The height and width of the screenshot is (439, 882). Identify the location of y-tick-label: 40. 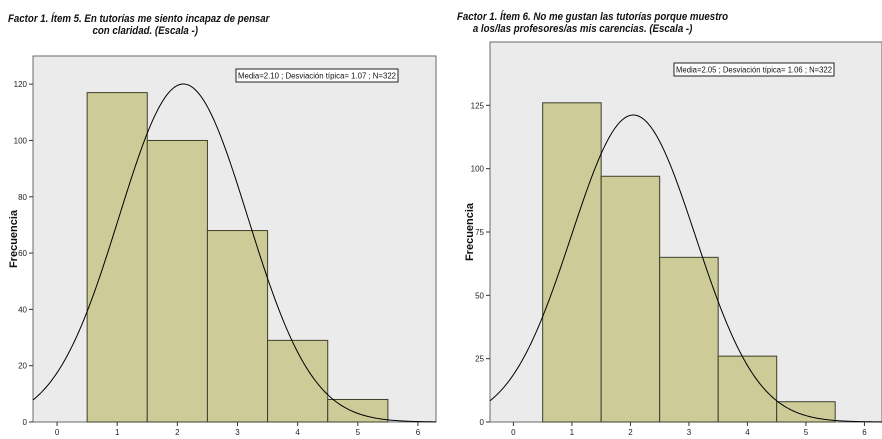
(22, 309).